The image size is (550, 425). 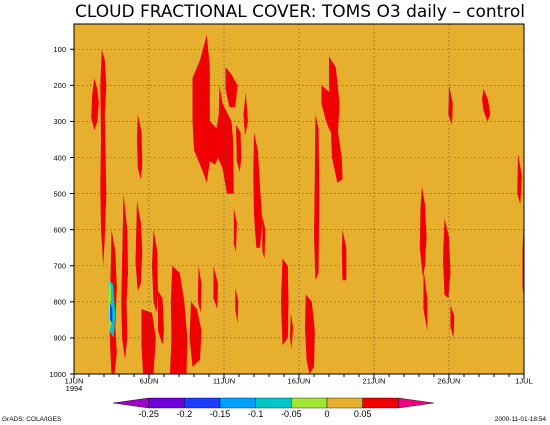 I want to click on x-tick-label-line: 1JUL, so click(x=524, y=381).